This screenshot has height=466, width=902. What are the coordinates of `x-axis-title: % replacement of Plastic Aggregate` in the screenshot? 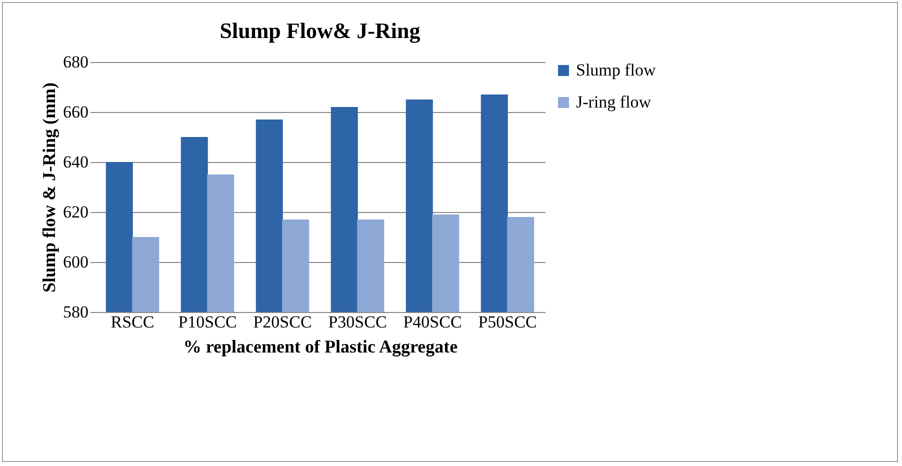 It's located at (320, 346).